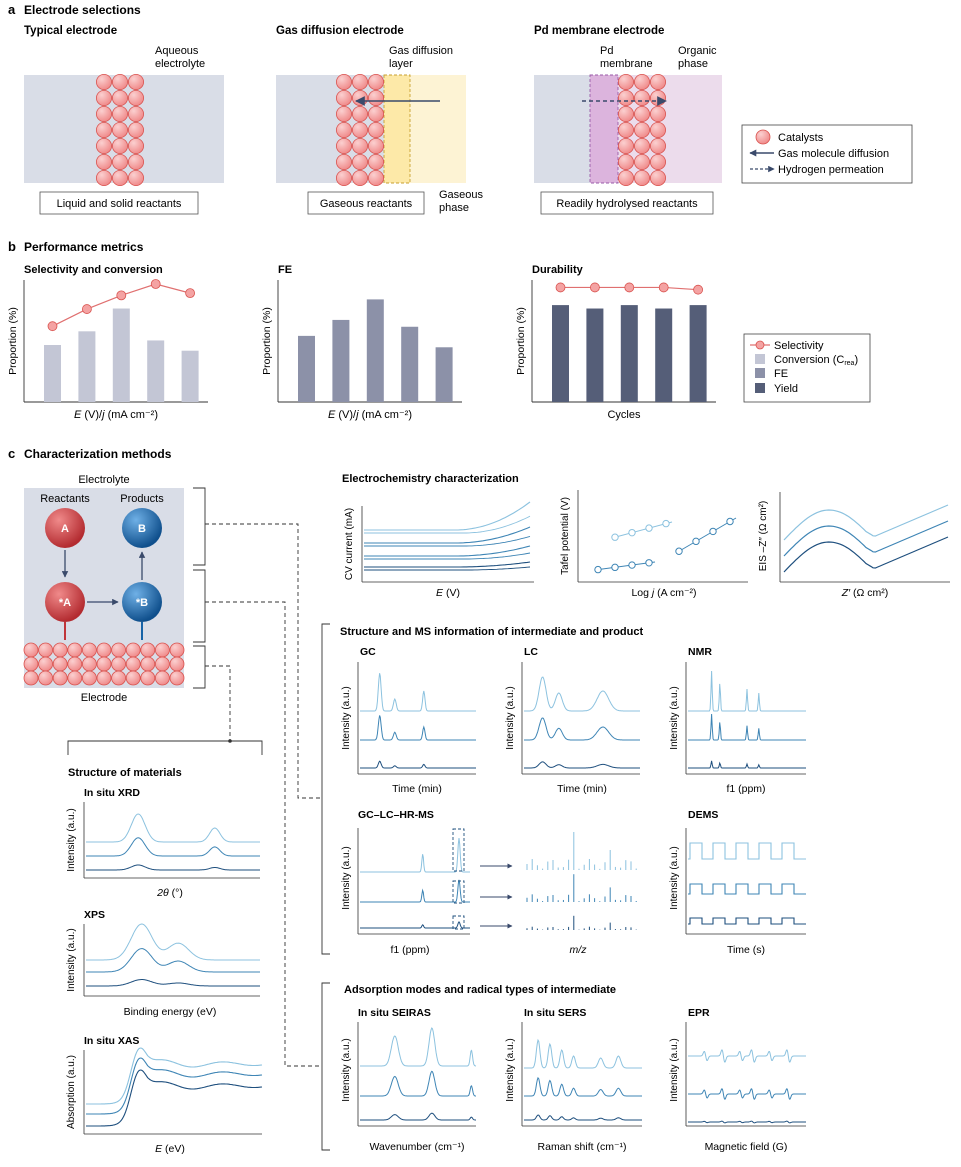 This screenshot has height=1167, width=961. I want to click on plot-title: In situ XRD, so click(112, 793).